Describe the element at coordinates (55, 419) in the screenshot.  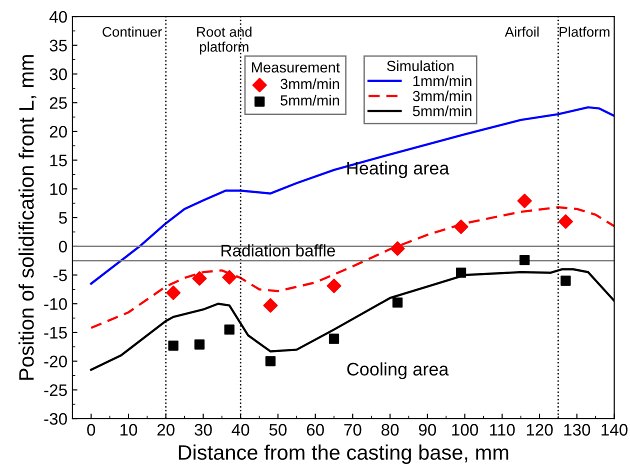
I see `y-tick-label: -30` at that location.